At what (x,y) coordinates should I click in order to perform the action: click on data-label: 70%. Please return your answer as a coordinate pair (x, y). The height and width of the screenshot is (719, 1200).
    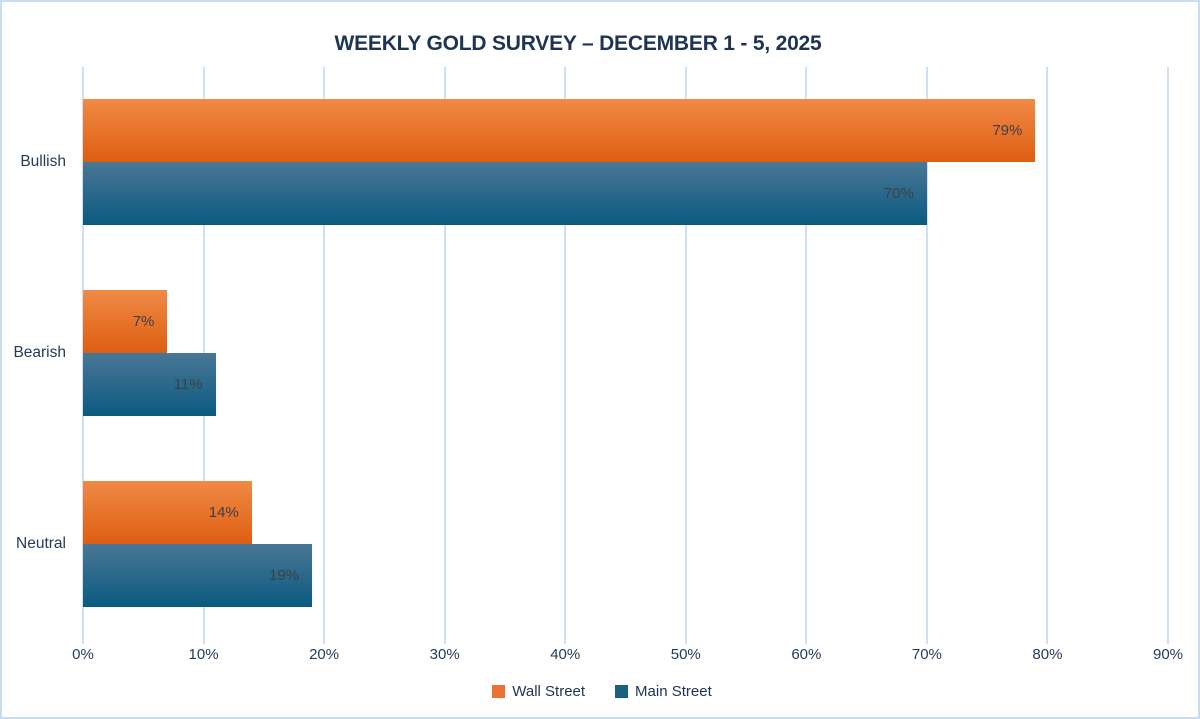
    Looking at the image, I should click on (898, 194).